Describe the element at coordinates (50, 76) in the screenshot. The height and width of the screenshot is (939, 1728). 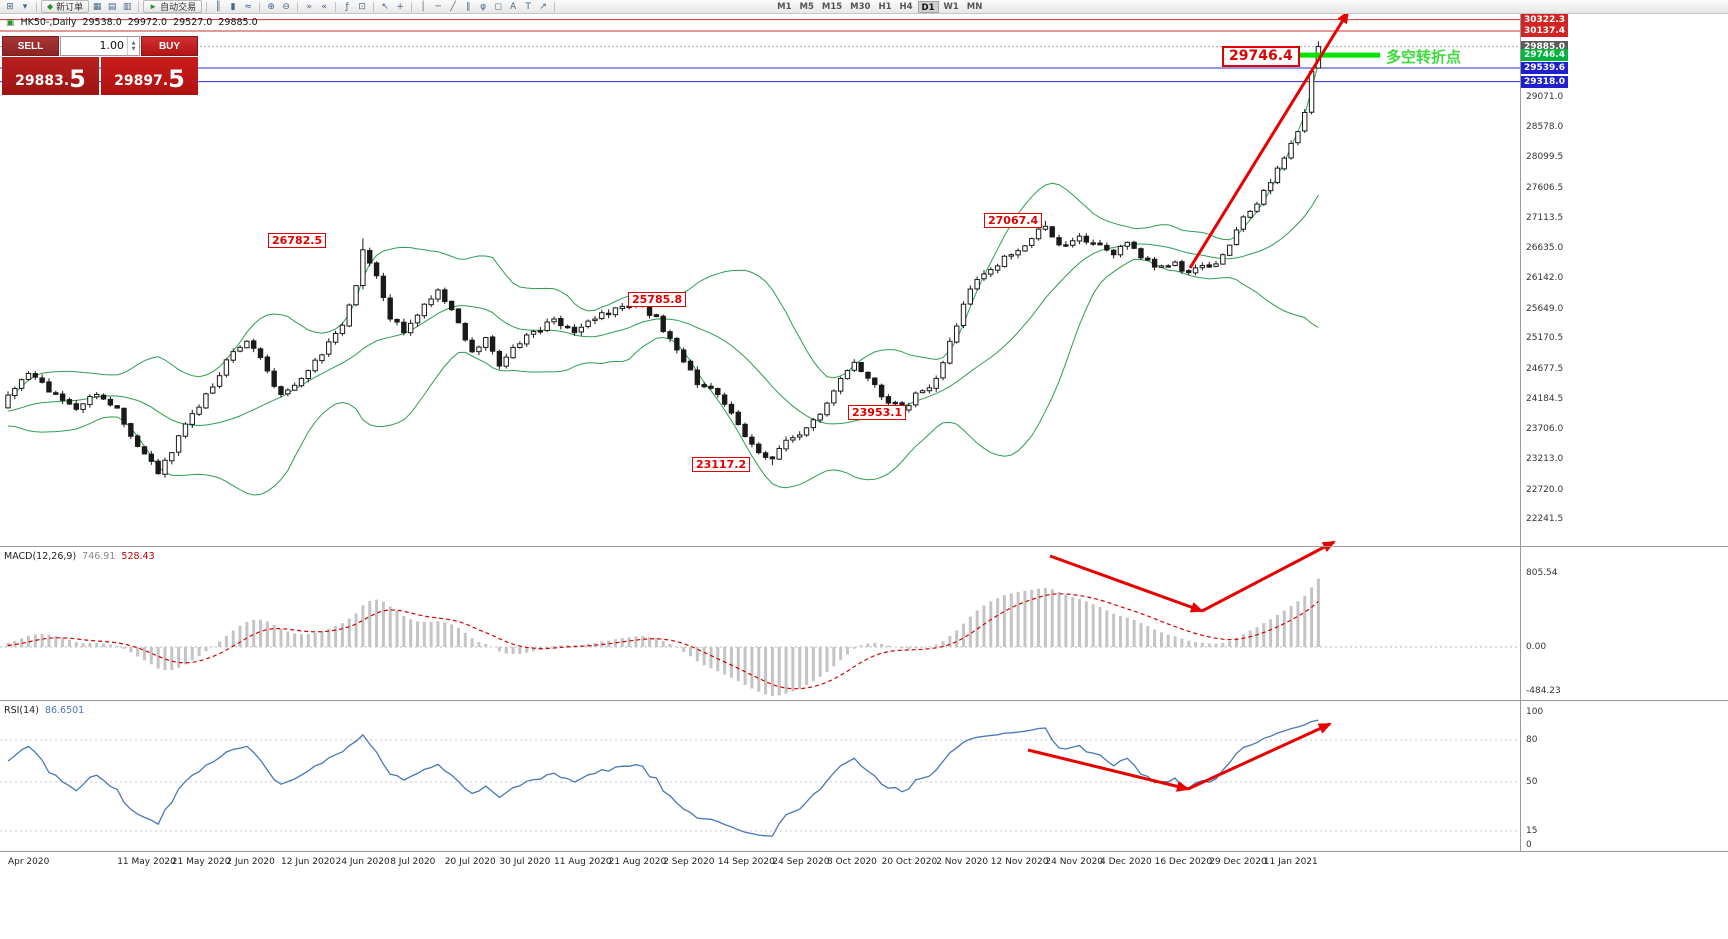
I see `sell-price: 29883. 5` at that location.